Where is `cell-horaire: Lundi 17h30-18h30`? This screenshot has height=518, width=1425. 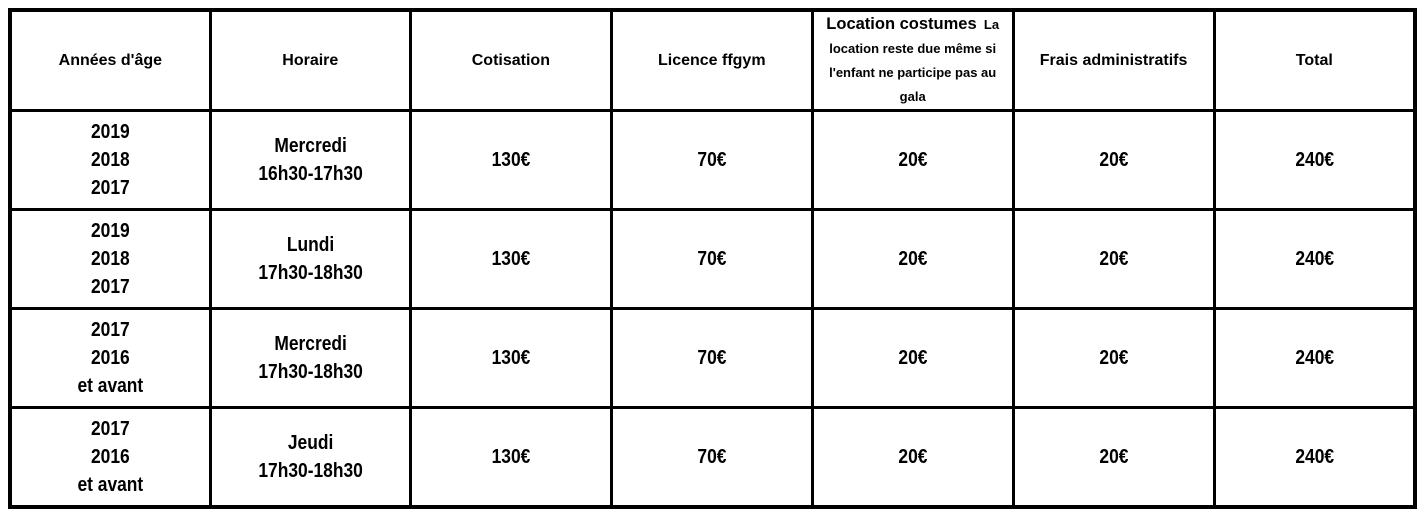 cell-horaire: Lundi 17h30-18h30 is located at coordinates (310, 259).